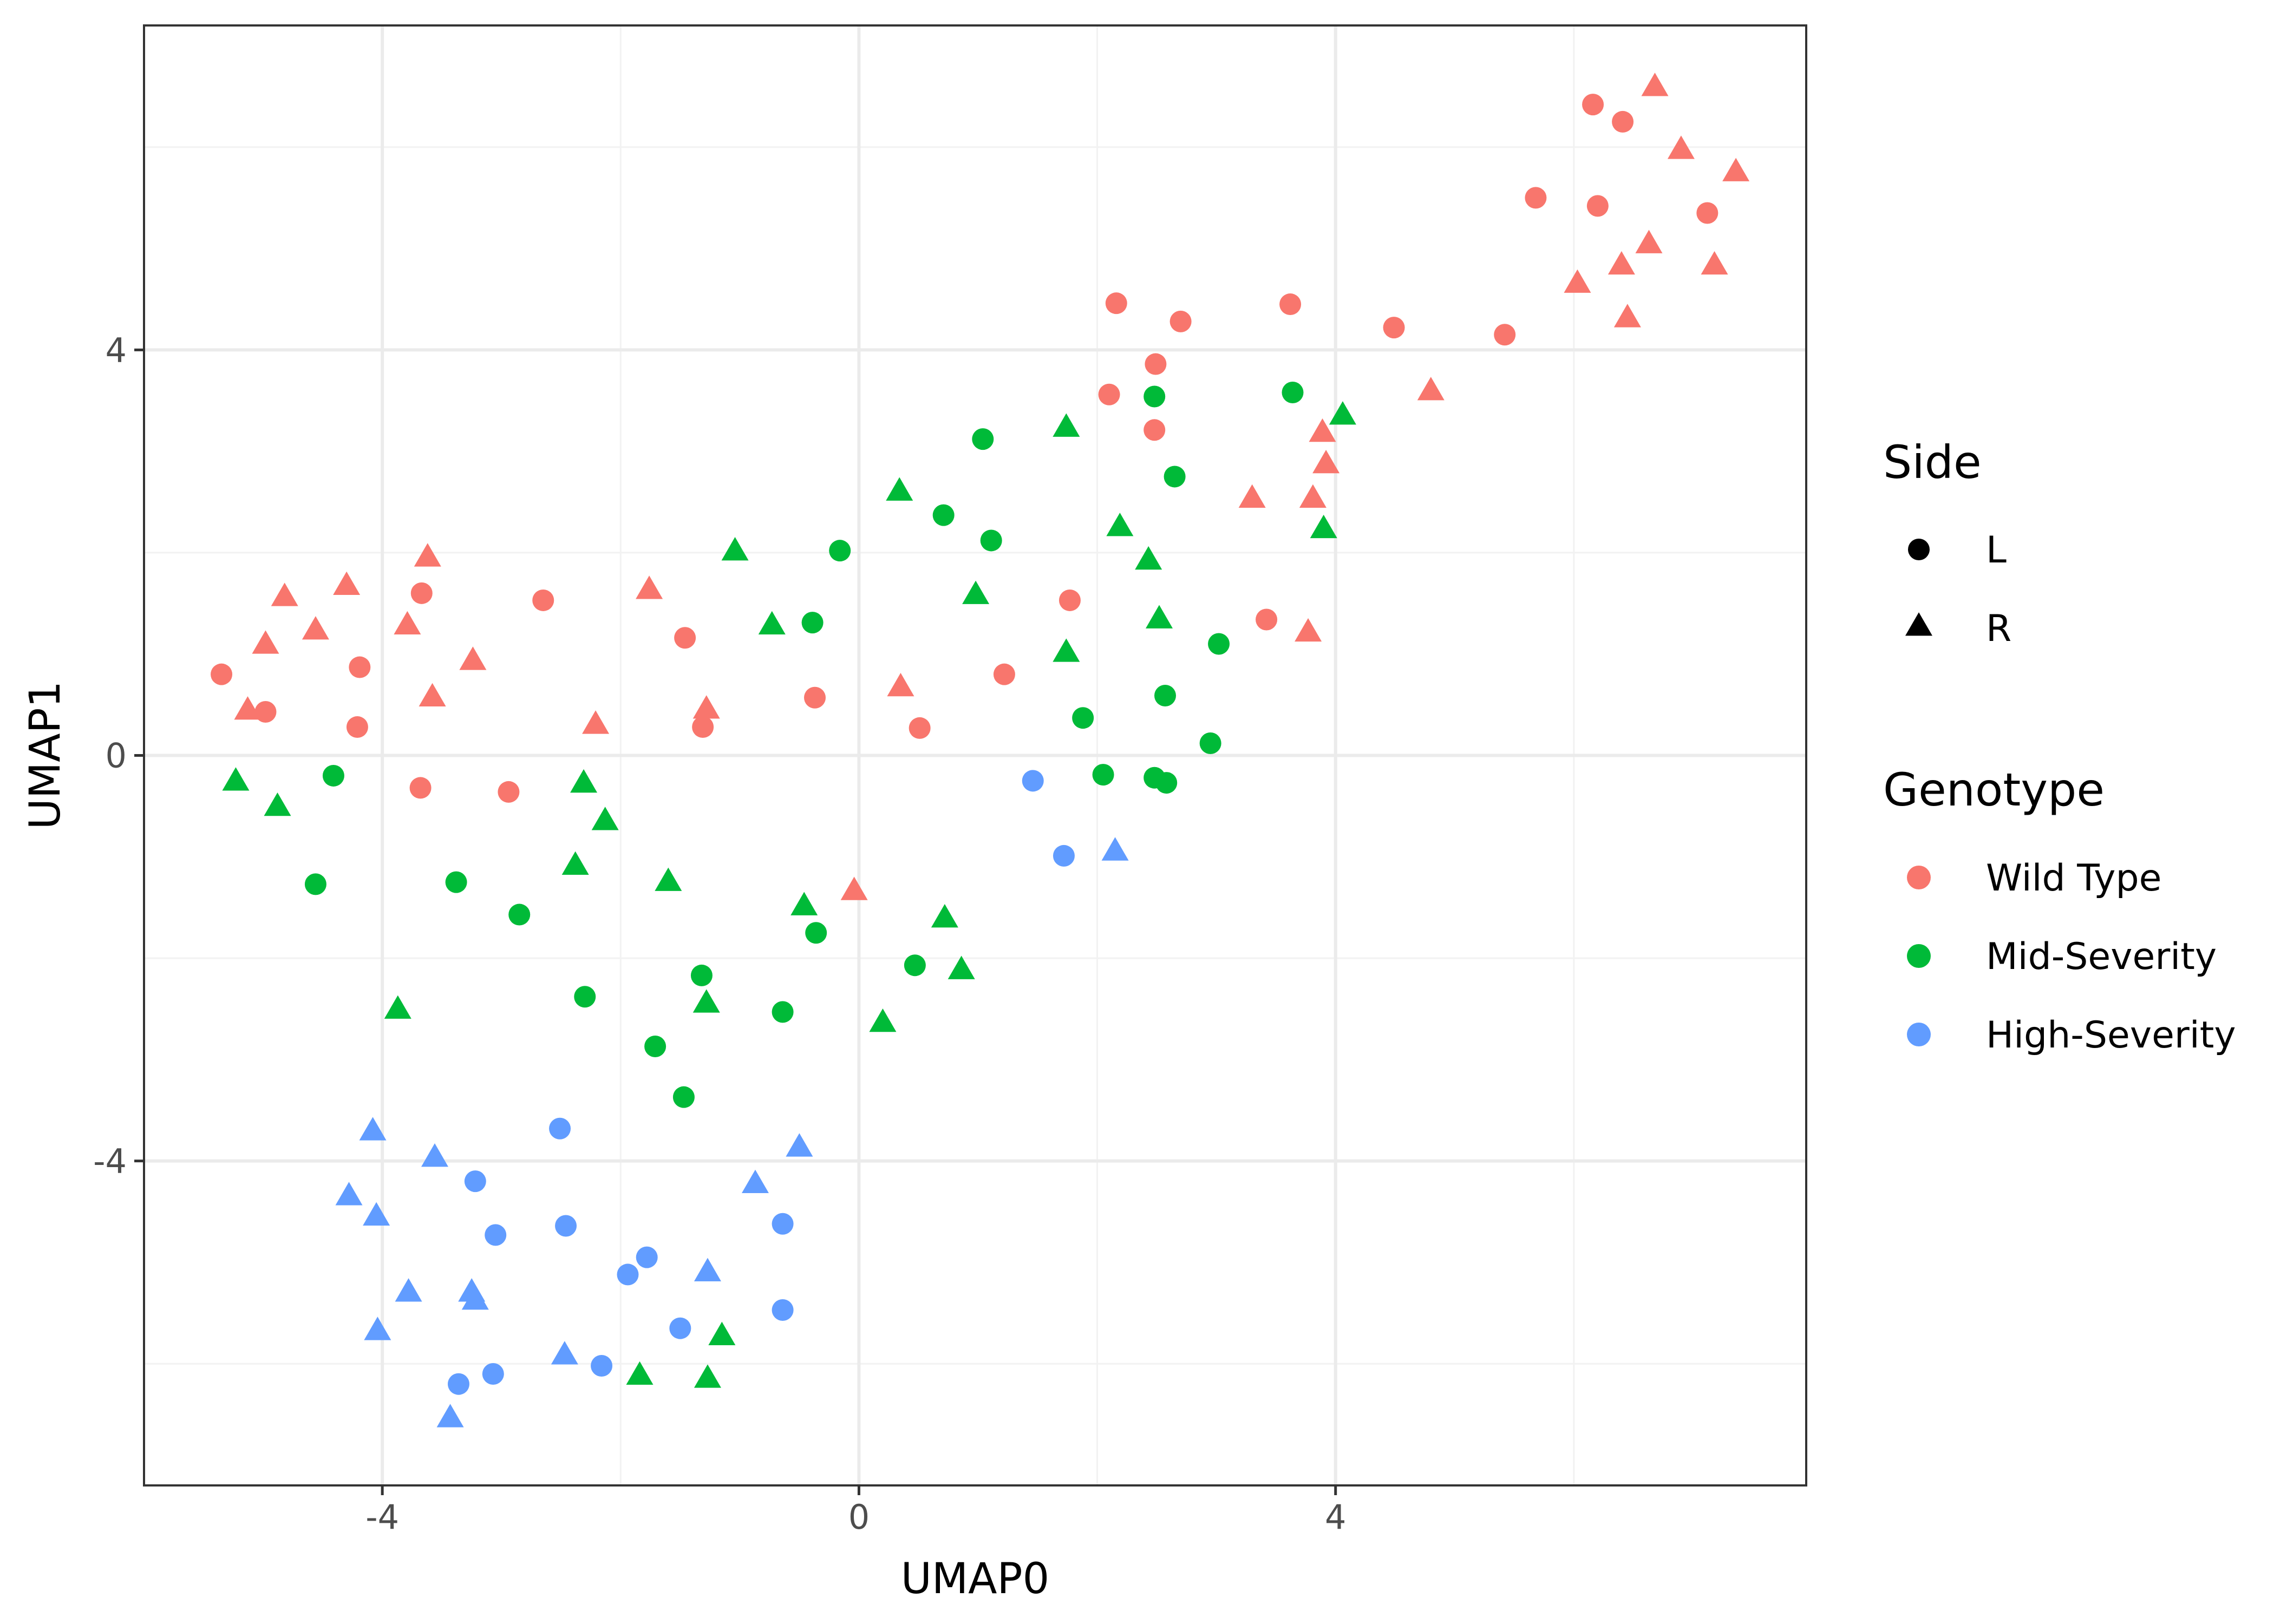 The height and width of the screenshot is (1624, 2274). I want to click on legend-color-key, so click(1919, 878).